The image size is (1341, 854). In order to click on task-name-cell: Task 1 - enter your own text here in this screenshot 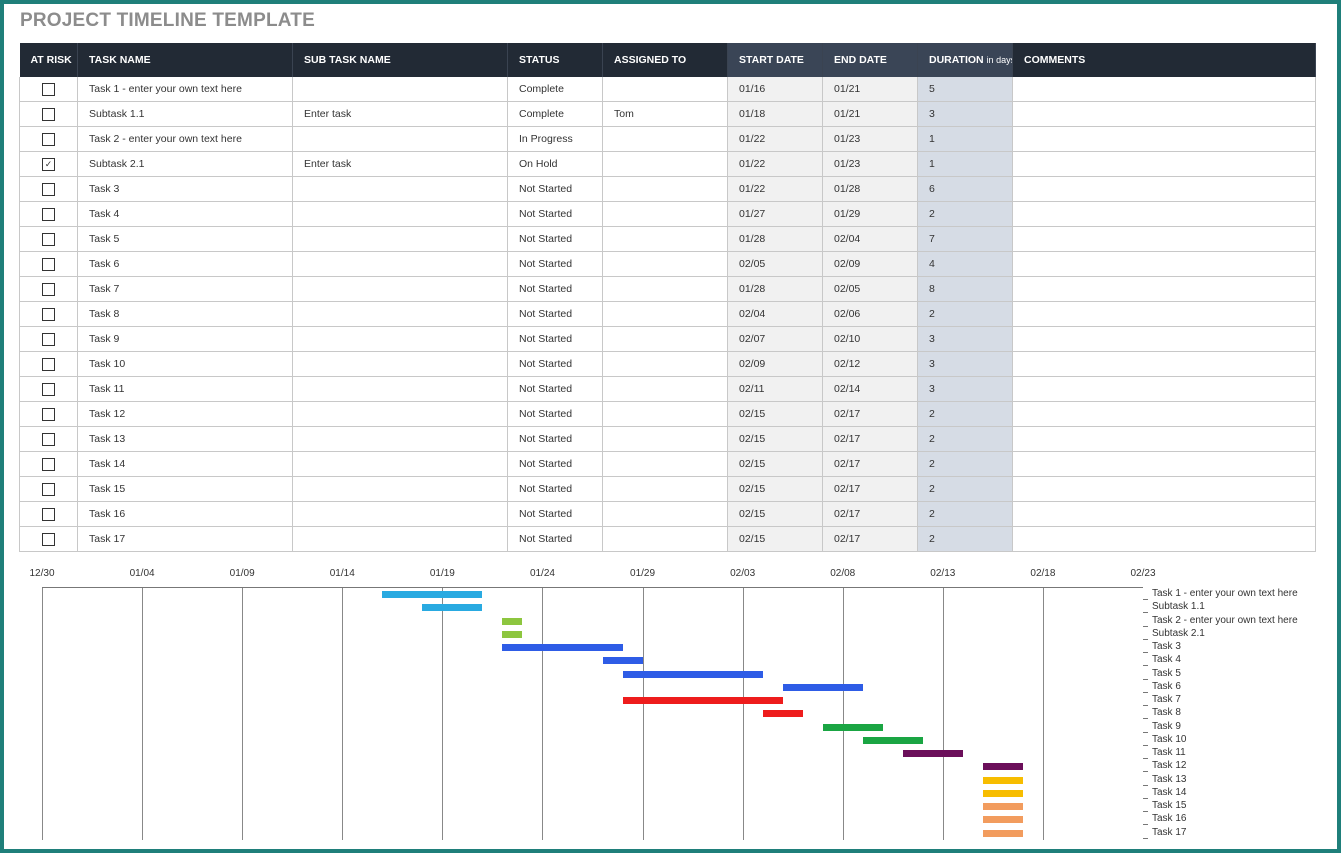, I will do `click(185, 89)`.